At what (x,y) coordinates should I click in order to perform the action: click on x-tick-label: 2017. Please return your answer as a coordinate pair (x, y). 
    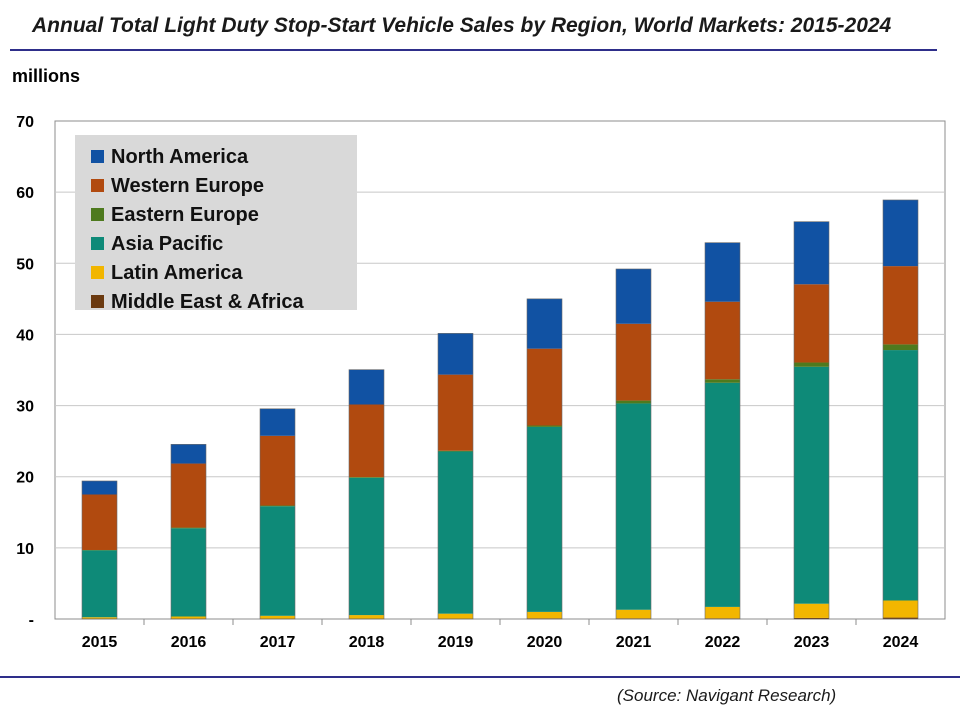
    Looking at the image, I should click on (278, 642).